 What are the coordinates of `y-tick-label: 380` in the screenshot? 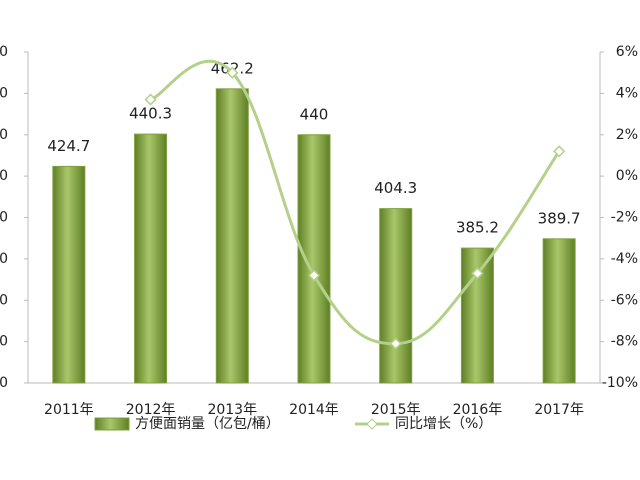 It's located at (4, 259).